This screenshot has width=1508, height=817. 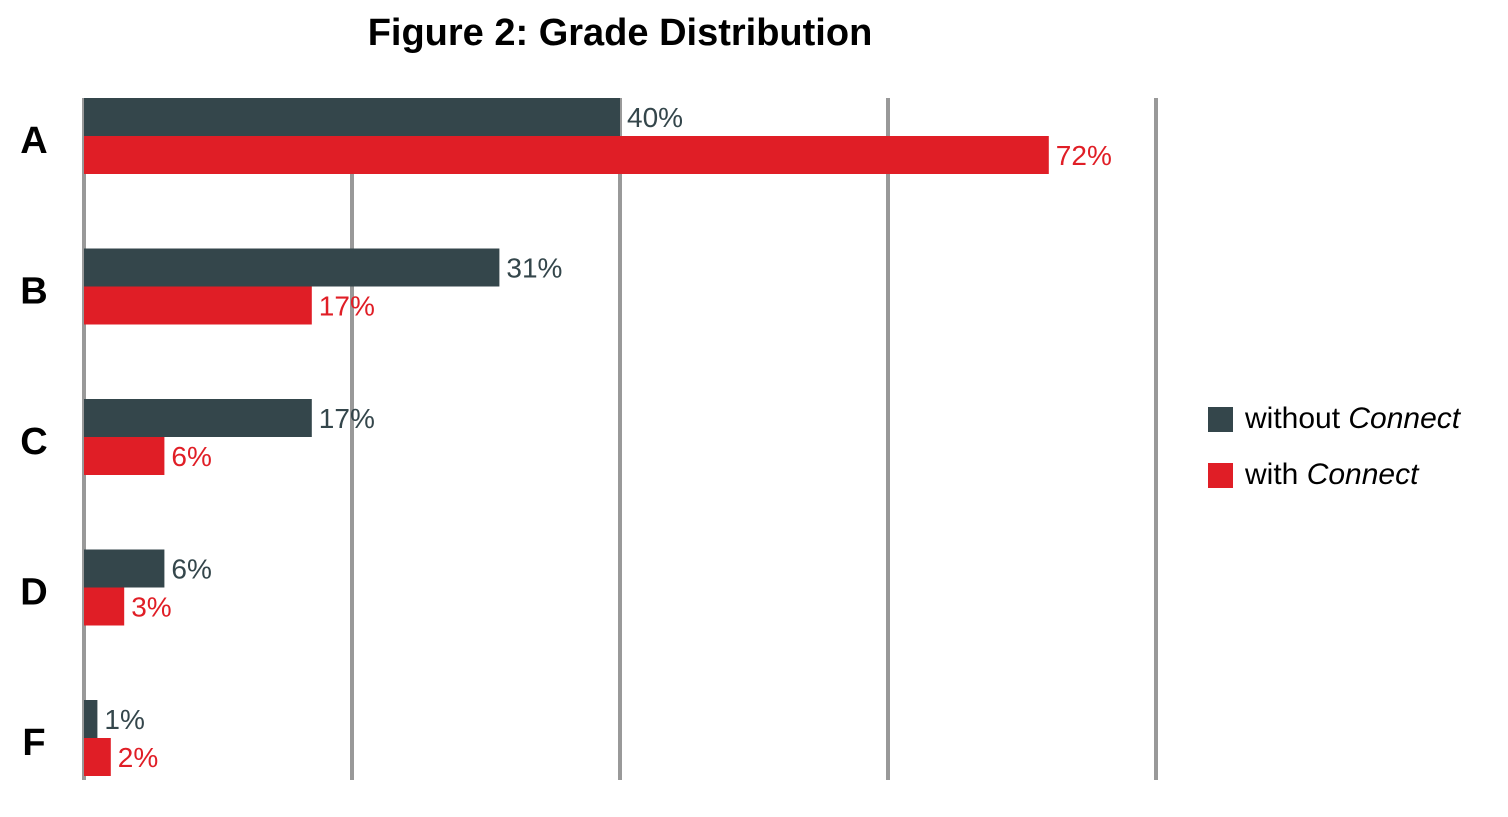 I want to click on chart-title: Figure 2: Grade Distribution, so click(x=620, y=33).